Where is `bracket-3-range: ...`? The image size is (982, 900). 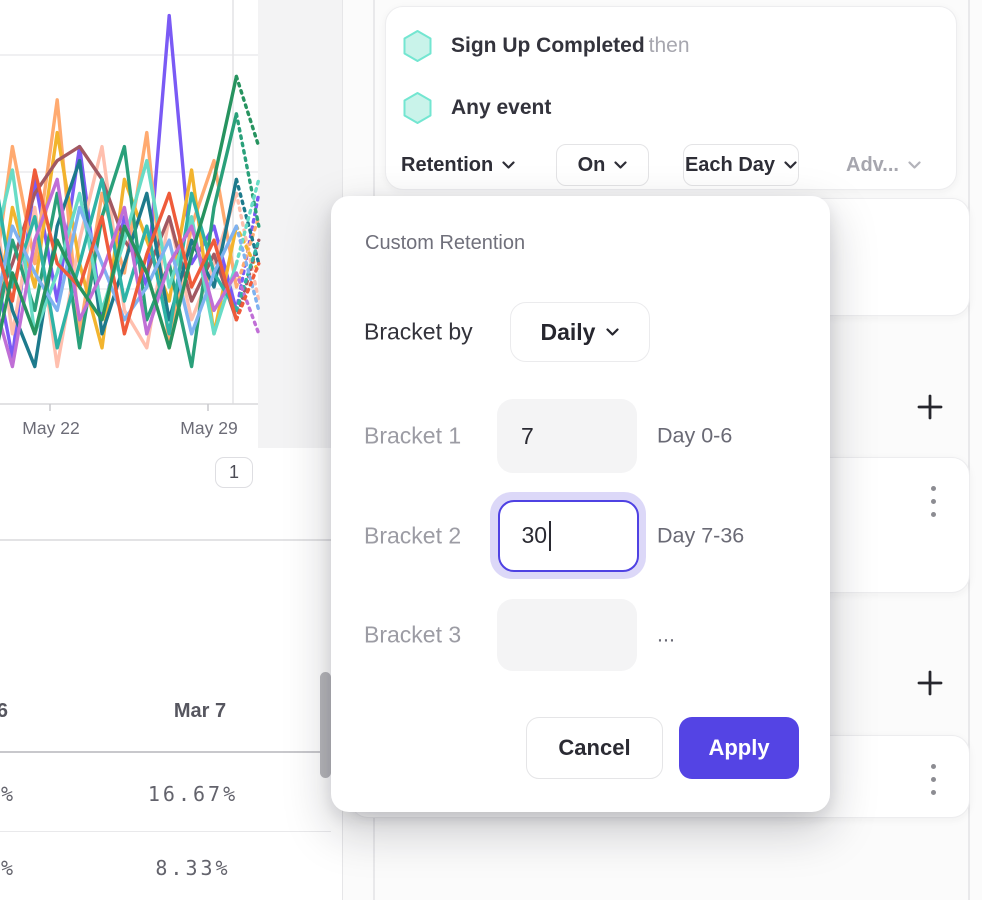
bracket-3-range: ... is located at coordinates (666, 634).